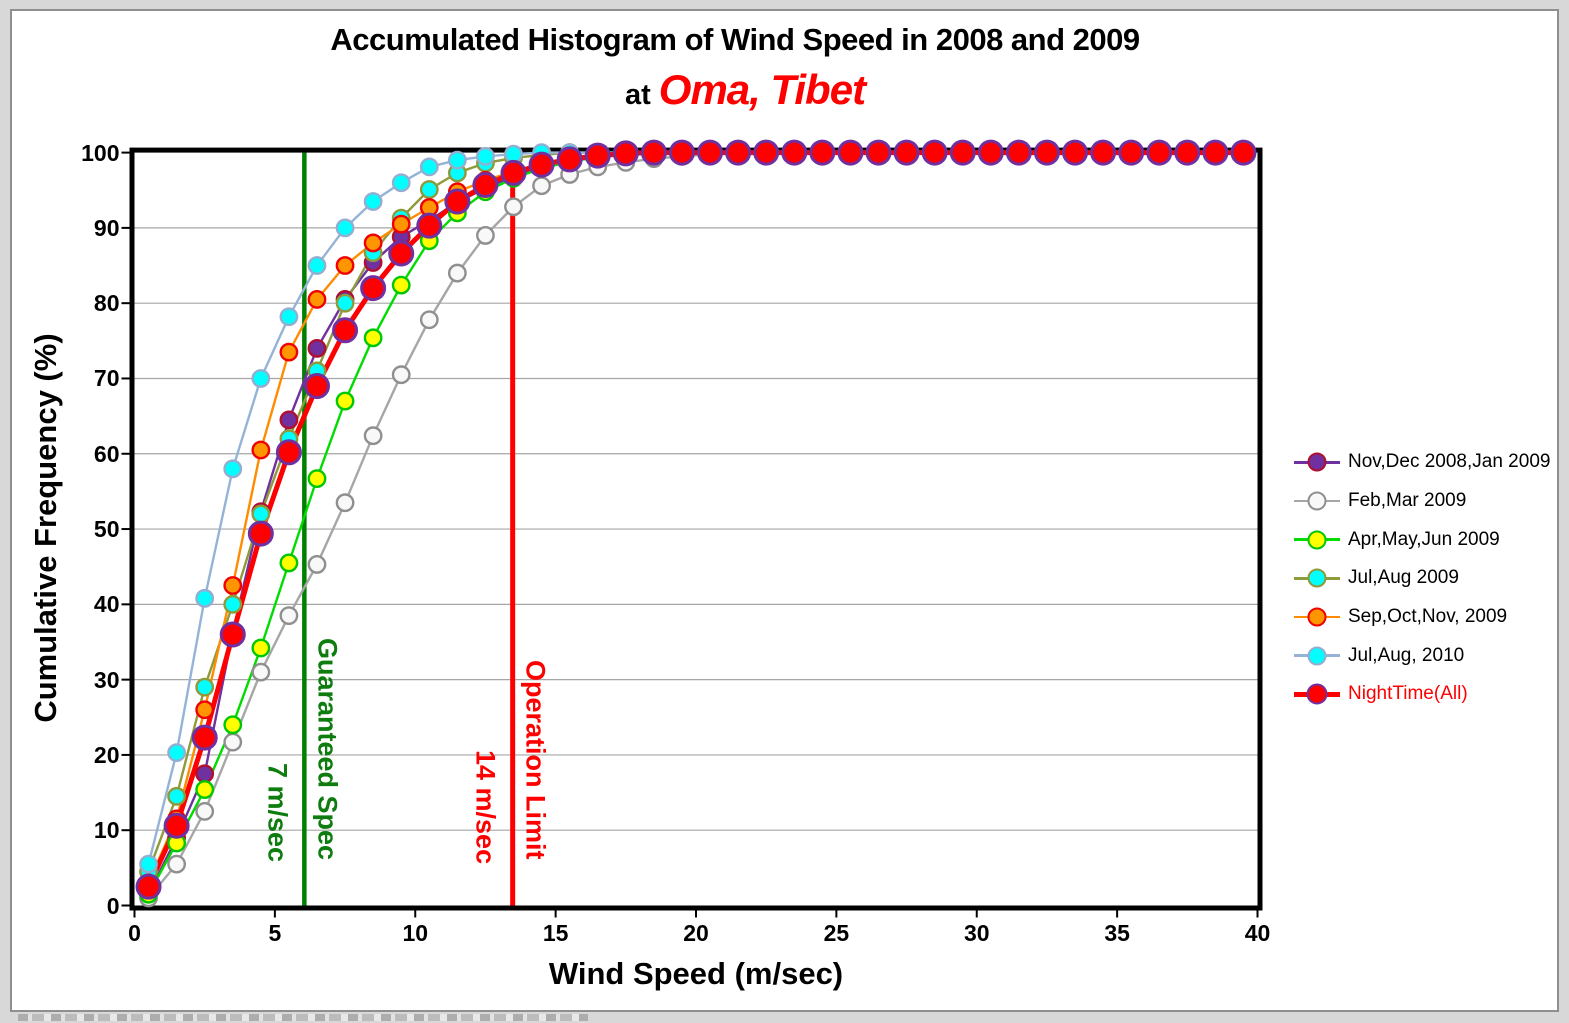  I want to click on legend-item-6: NightTime(All), so click(1422, 694).